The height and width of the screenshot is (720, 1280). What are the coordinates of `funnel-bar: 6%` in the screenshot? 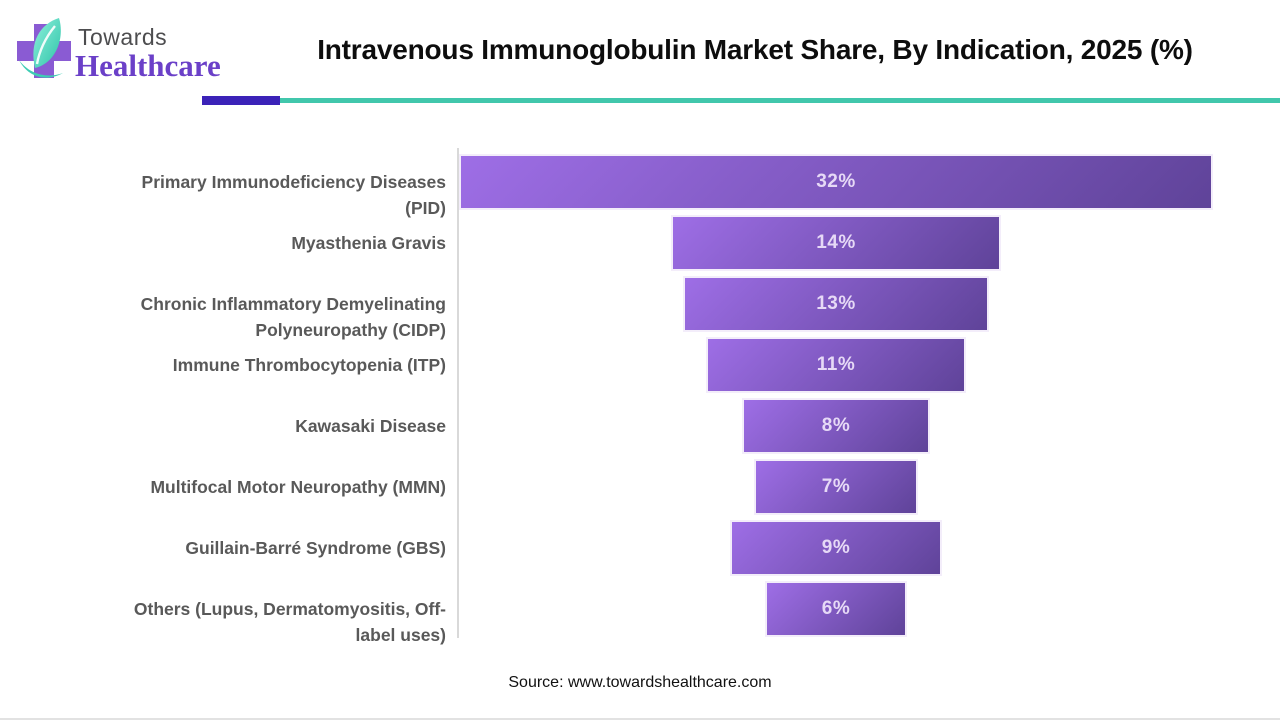 It's located at (836, 609).